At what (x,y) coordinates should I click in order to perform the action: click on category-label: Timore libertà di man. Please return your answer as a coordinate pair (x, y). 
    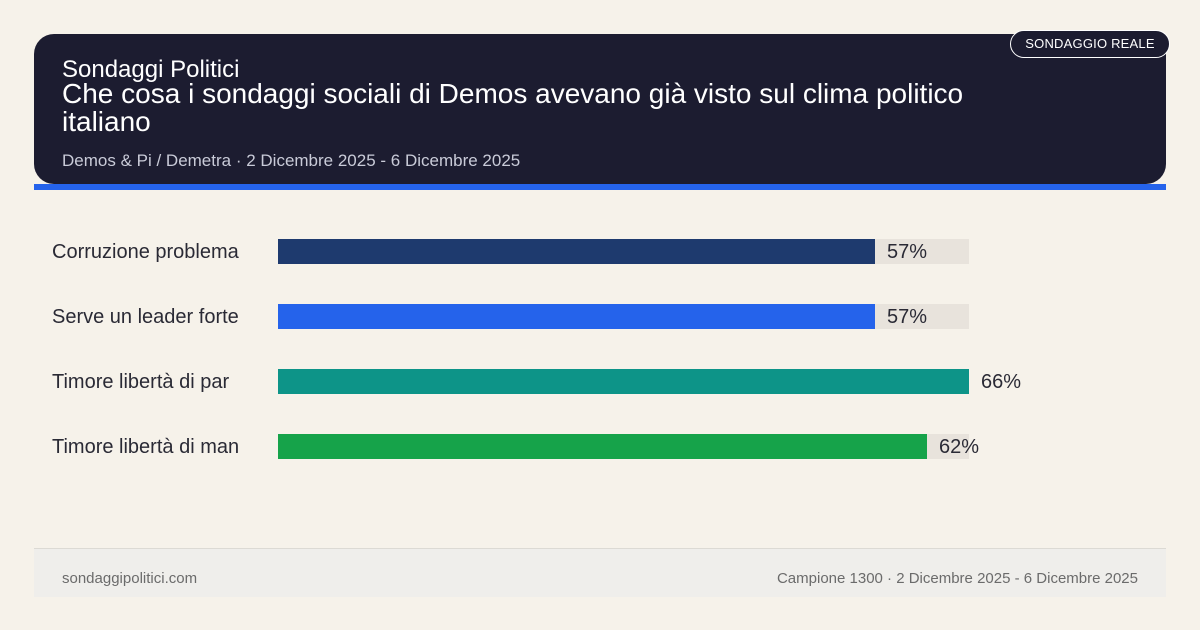
    Looking at the image, I should click on (145, 447).